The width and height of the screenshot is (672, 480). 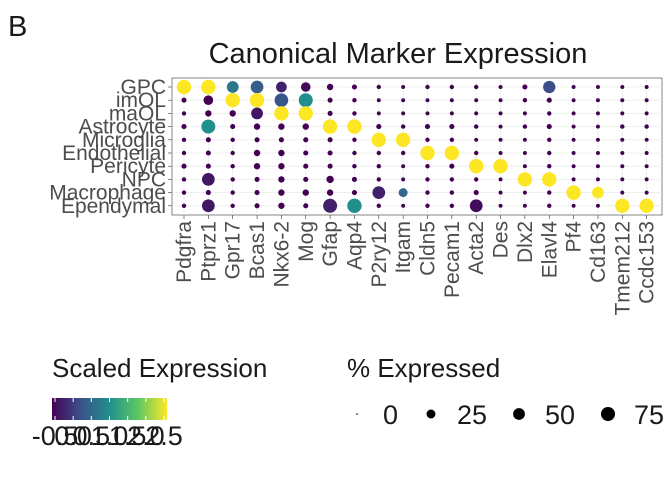 I want to click on dot-imol-bcas1, so click(x=257, y=100).